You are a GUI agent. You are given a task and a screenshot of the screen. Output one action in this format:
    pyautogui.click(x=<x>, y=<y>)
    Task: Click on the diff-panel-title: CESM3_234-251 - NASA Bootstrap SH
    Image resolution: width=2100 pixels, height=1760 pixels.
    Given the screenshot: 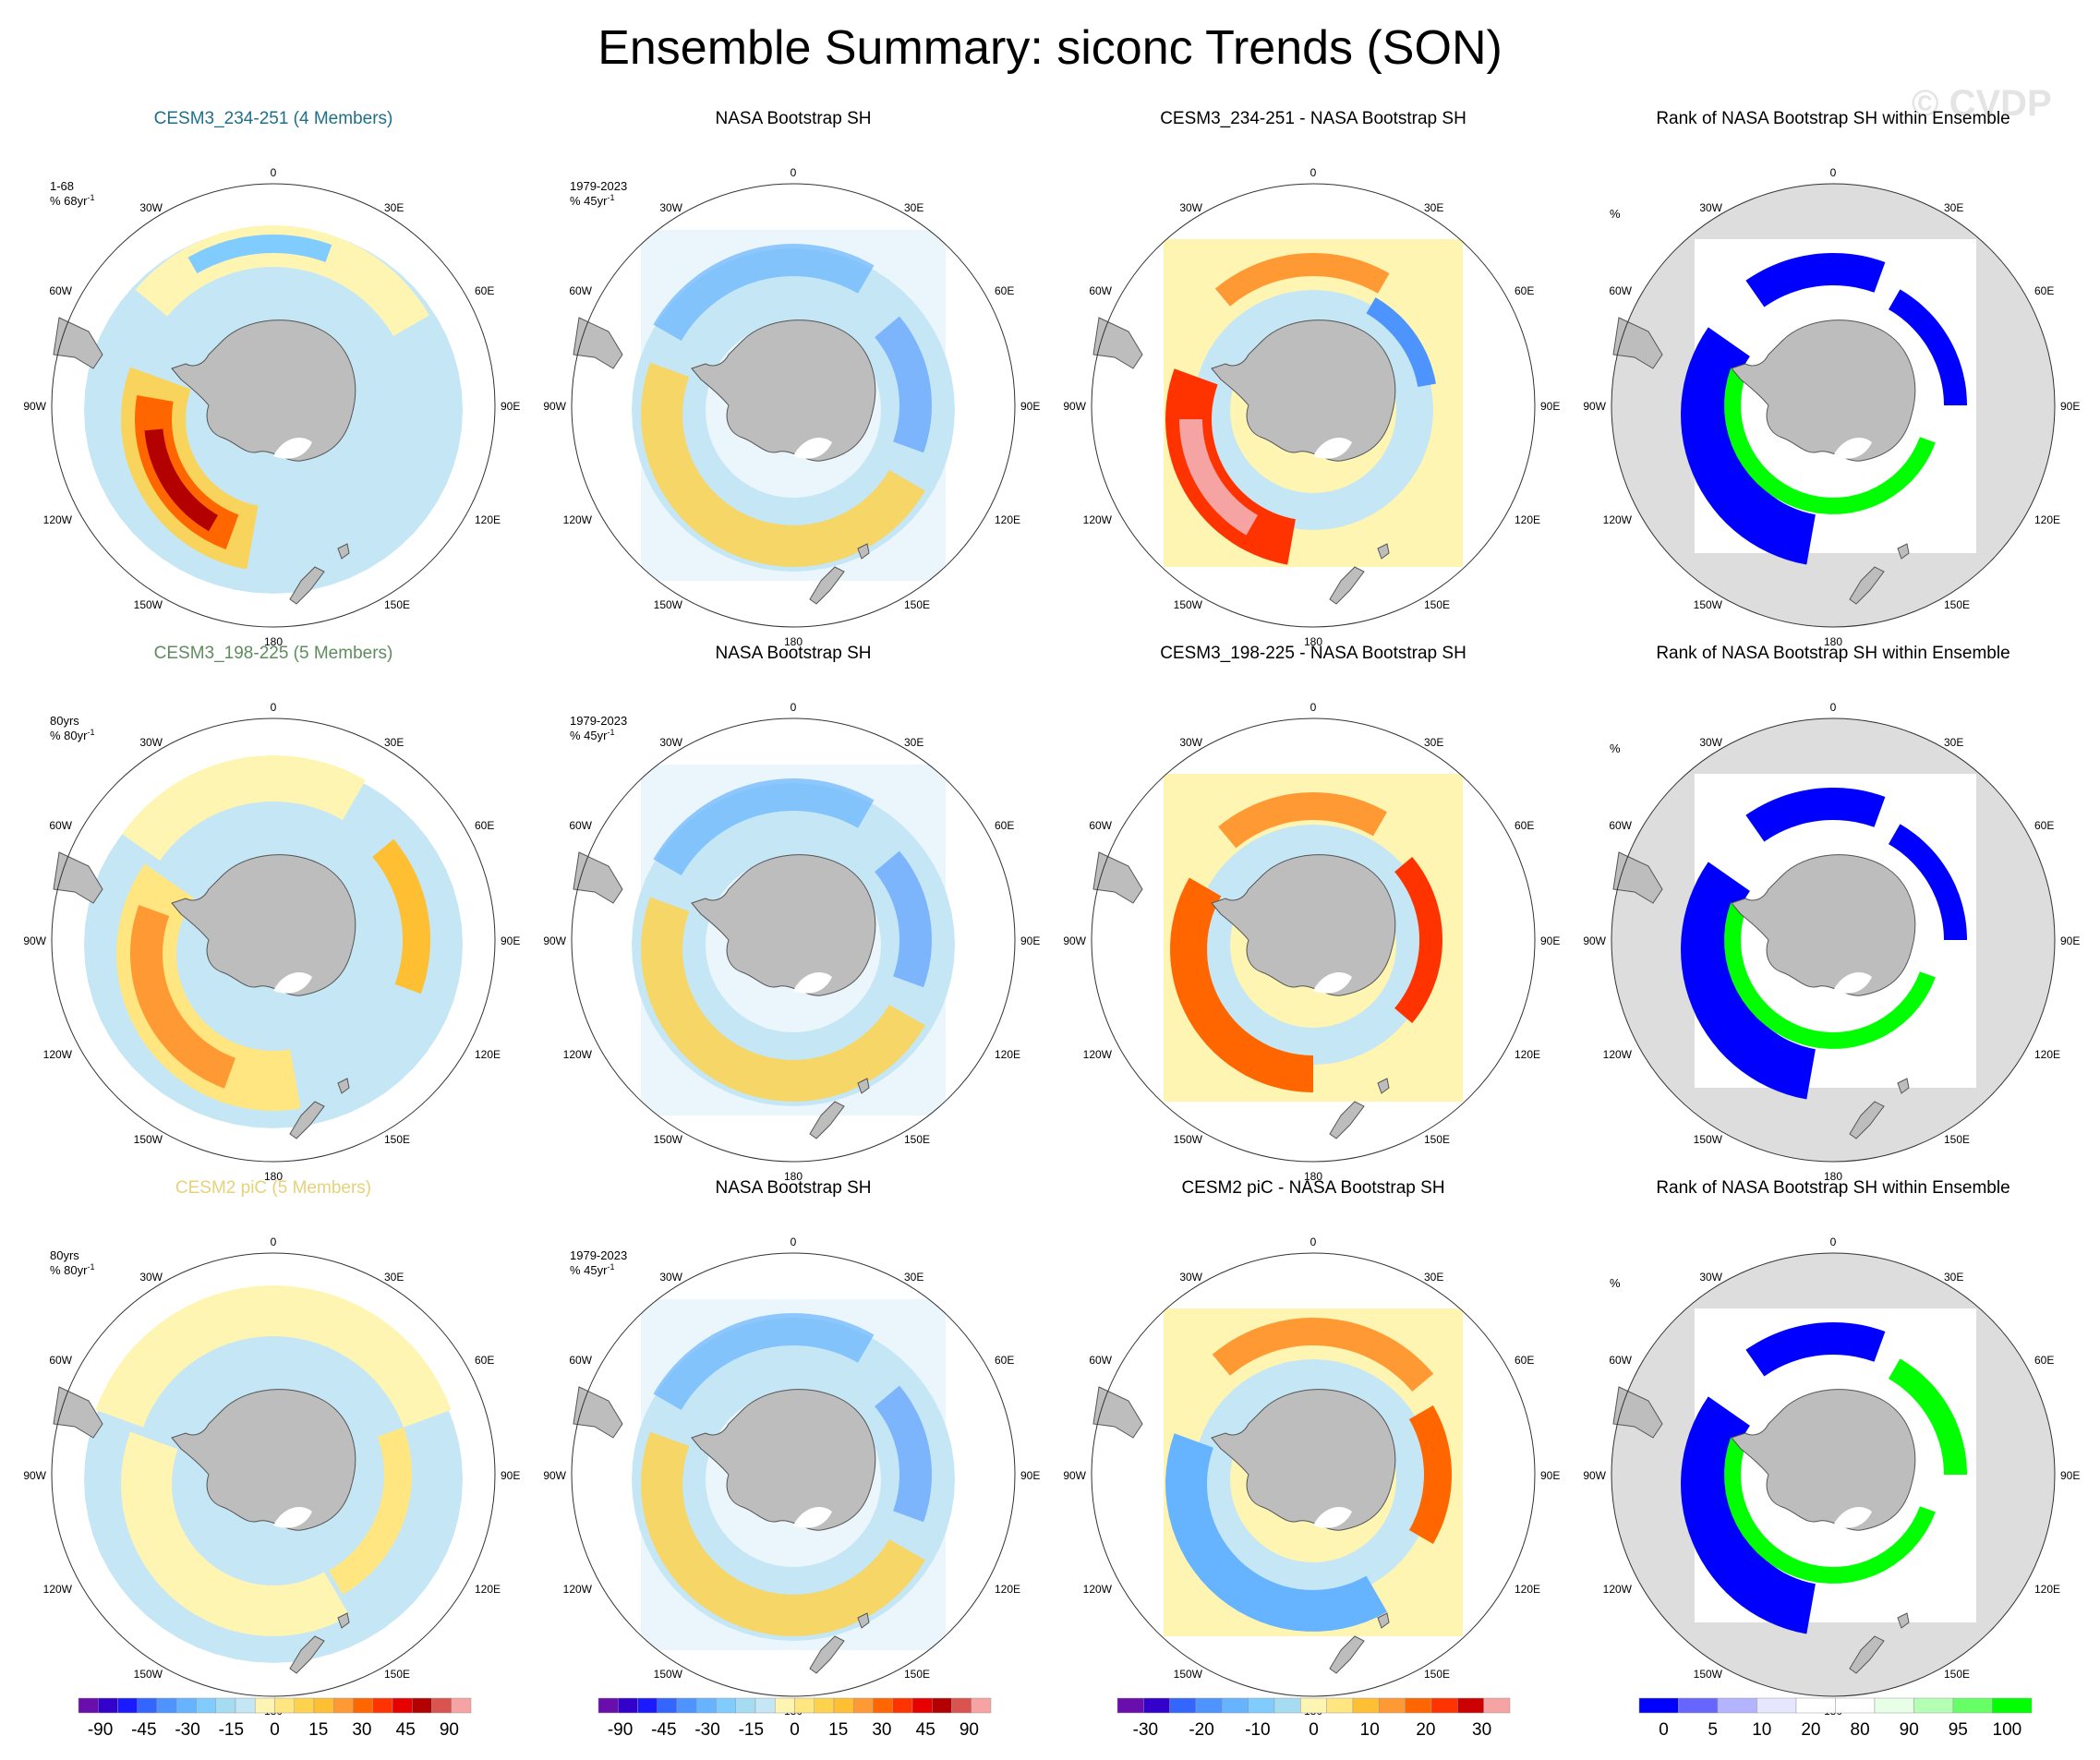 What is the action you would take?
    pyautogui.click(x=1313, y=119)
    